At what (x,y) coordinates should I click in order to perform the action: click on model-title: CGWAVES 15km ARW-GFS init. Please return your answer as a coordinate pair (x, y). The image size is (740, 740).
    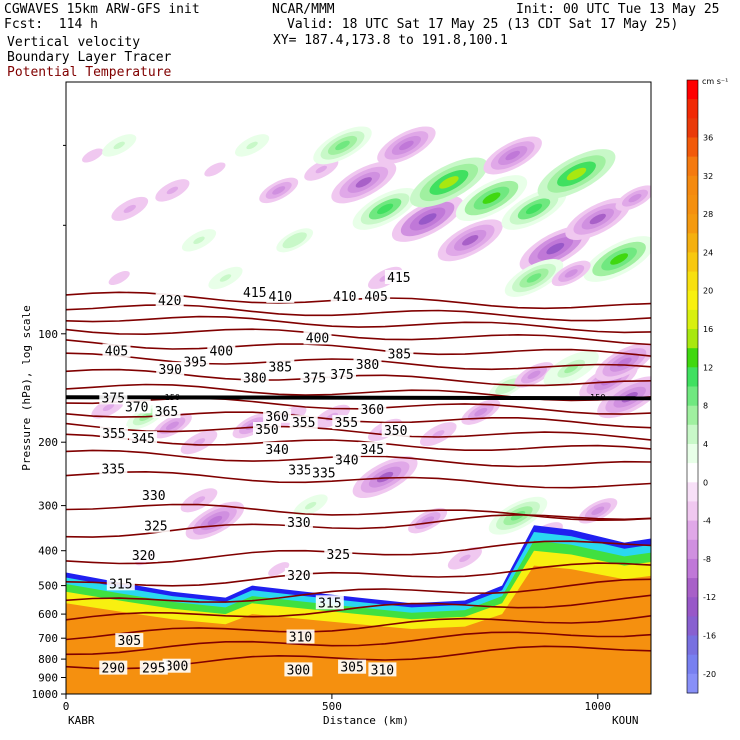
    Looking at the image, I should click on (102, 9).